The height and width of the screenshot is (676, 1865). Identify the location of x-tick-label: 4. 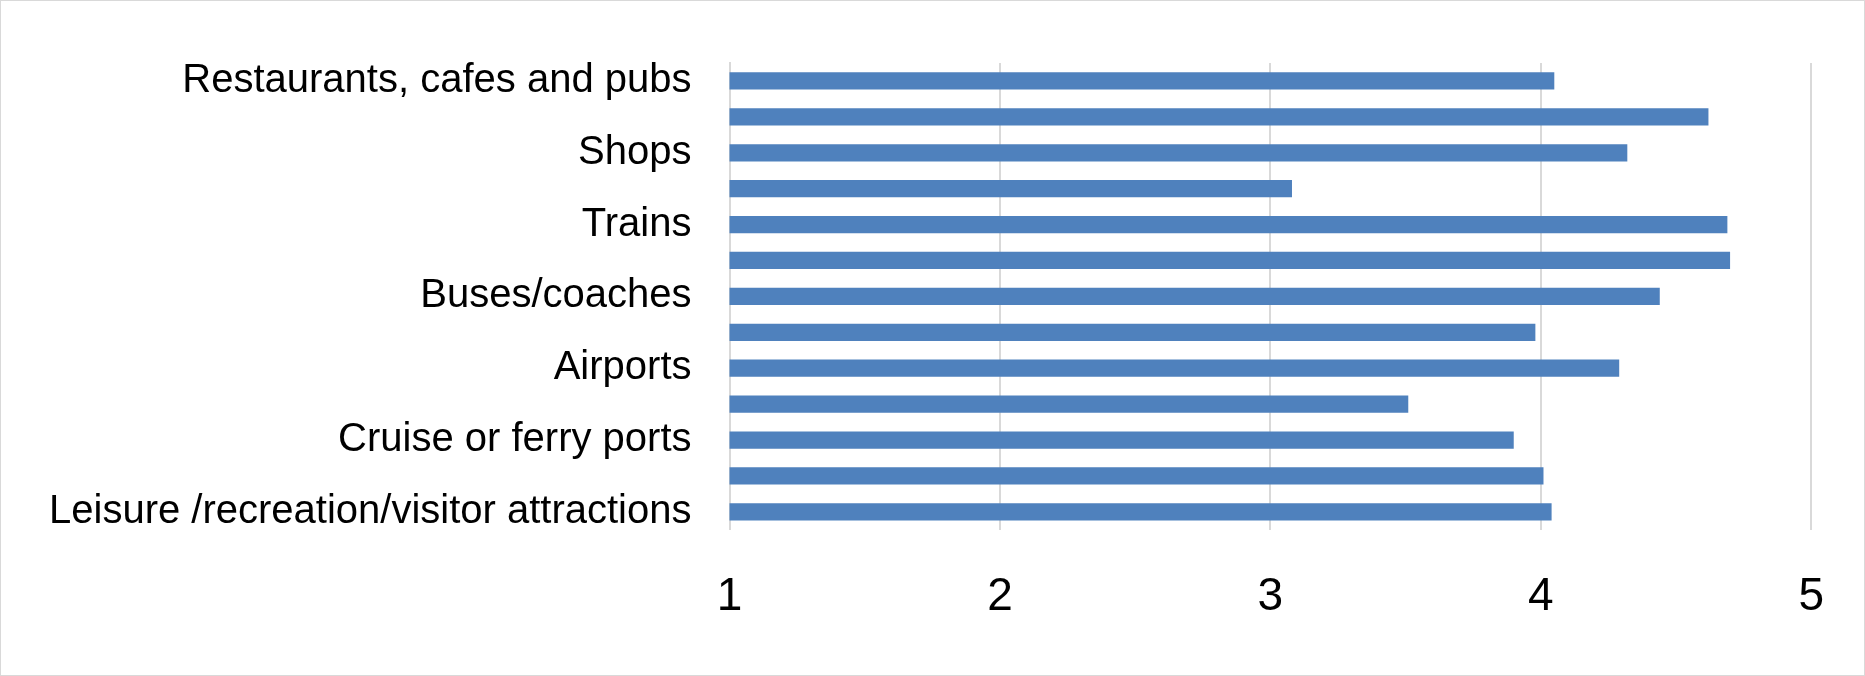
(1540, 594).